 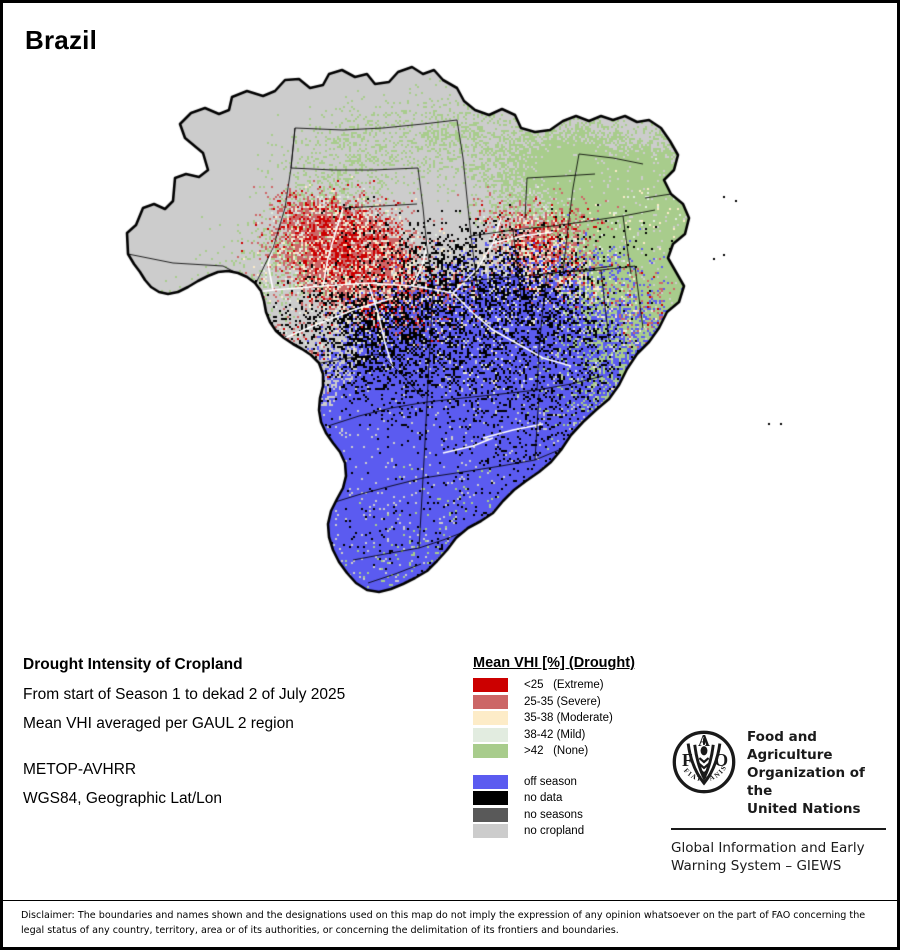 What do you see at coordinates (568, 718) in the screenshot?
I see `legend-label-moderate: 35-38 (Moderate)` at bounding box center [568, 718].